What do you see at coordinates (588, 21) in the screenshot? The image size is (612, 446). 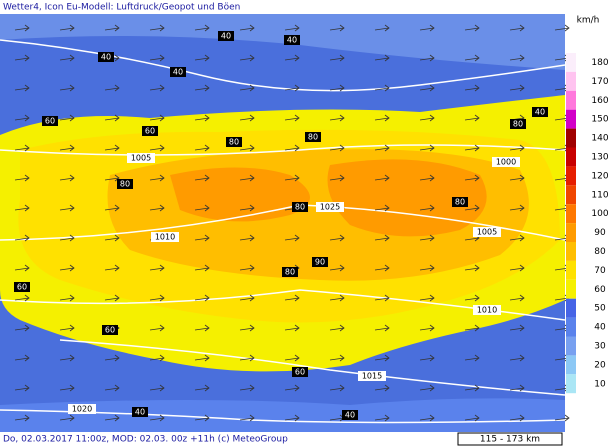 I see `legend-unit: km/h` at bounding box center [588, 21].